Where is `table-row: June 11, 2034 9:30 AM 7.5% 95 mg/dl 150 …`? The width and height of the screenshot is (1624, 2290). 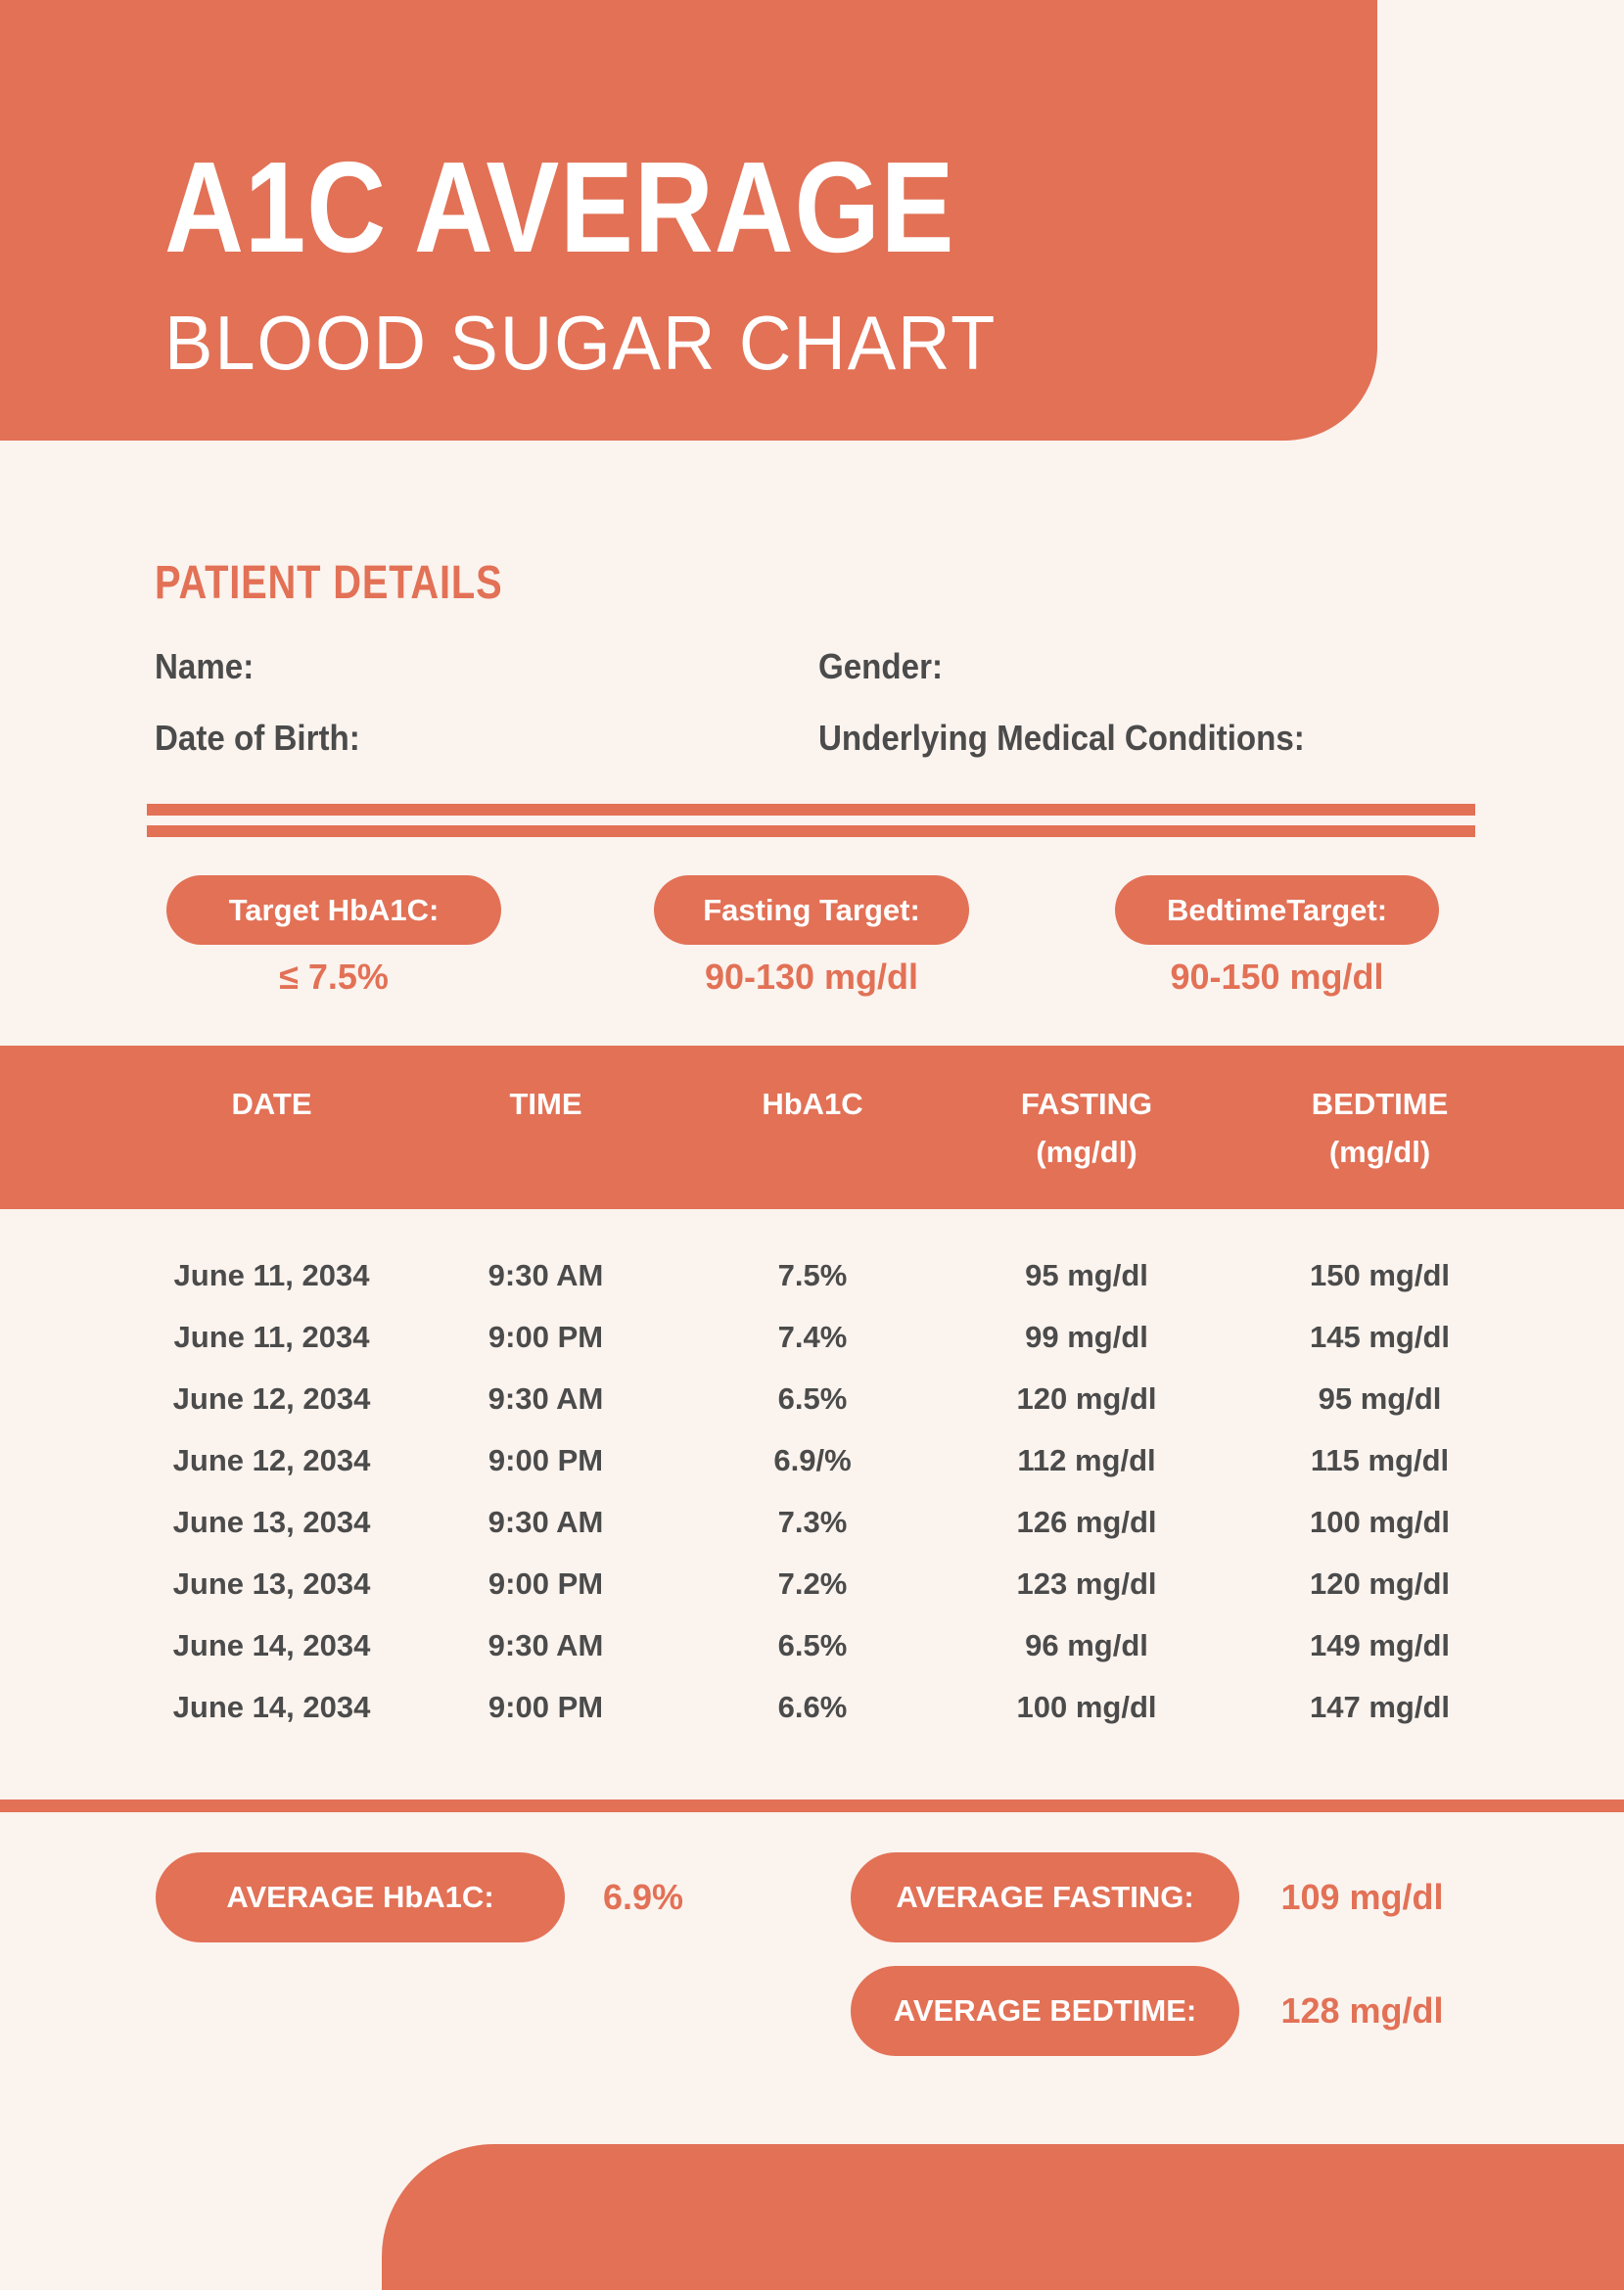 table-row: June 11, 2034 9:30 AM 7.5% 95 mg/dl 150 … is located at coordinates (812, 1275).